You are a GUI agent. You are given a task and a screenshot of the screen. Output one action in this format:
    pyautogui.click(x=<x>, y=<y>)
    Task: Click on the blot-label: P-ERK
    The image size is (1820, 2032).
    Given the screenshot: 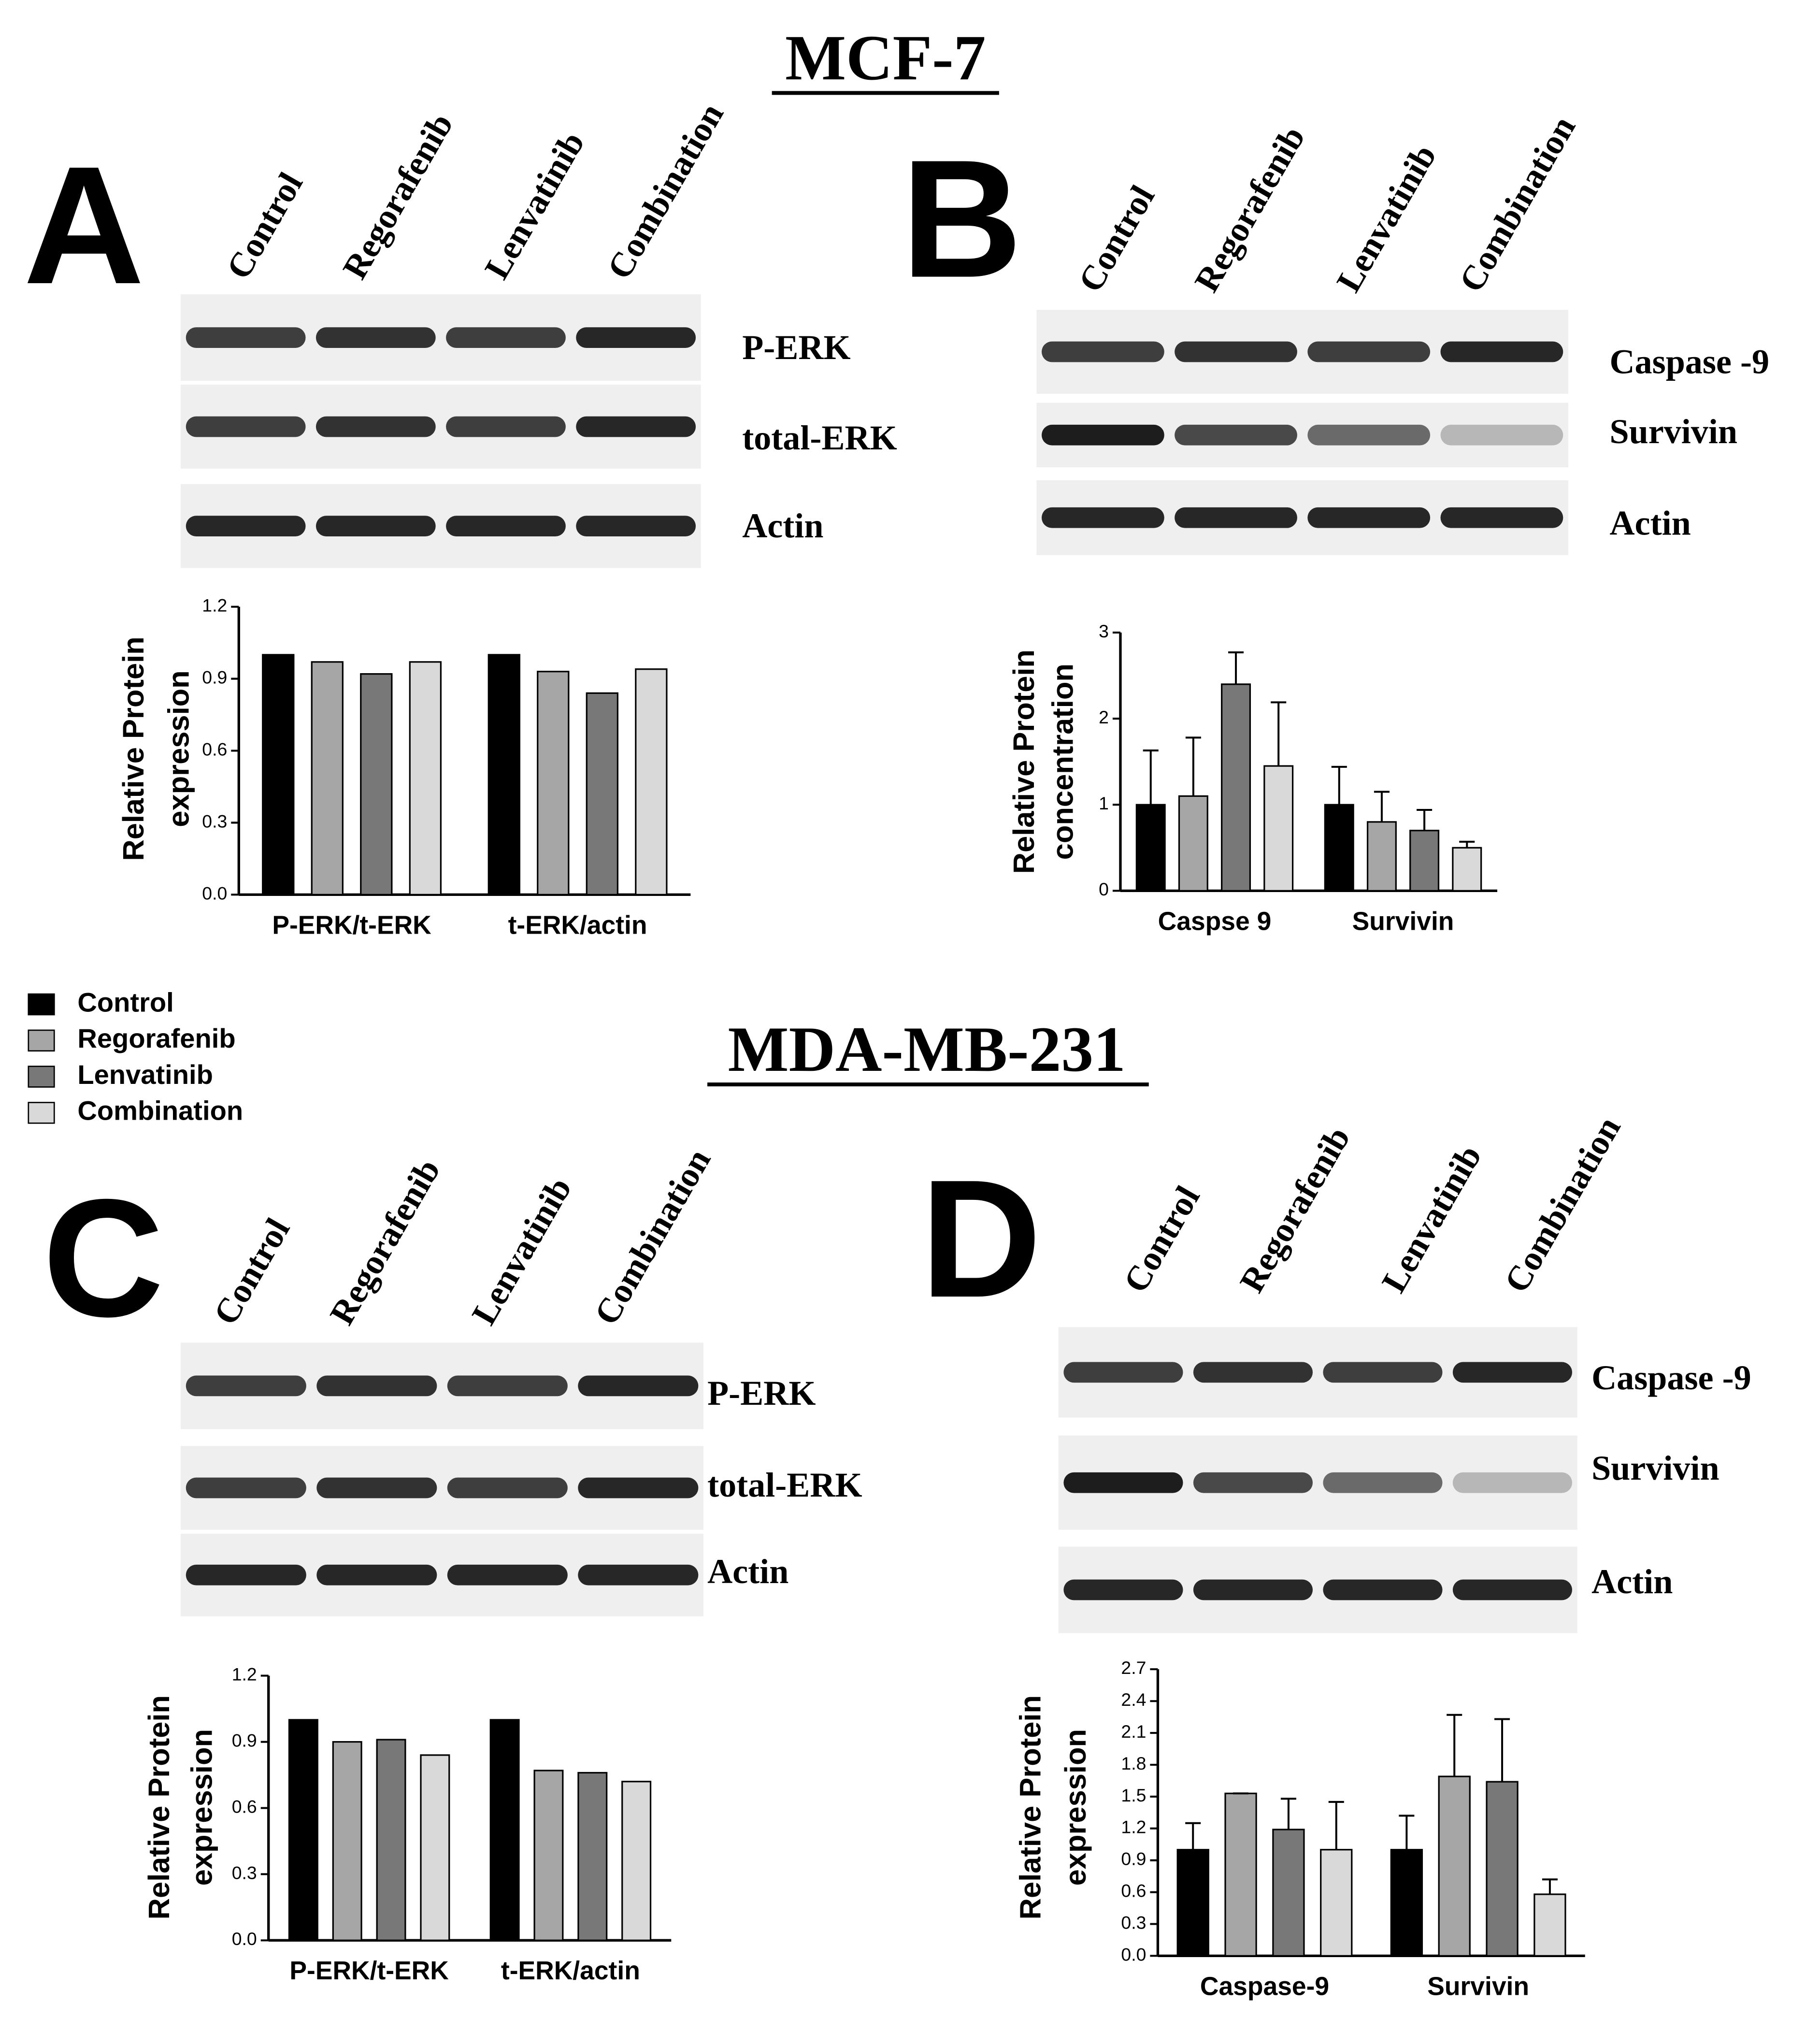 What is the action you would take?
    pyautogui.click(x=761, y=1393)
    